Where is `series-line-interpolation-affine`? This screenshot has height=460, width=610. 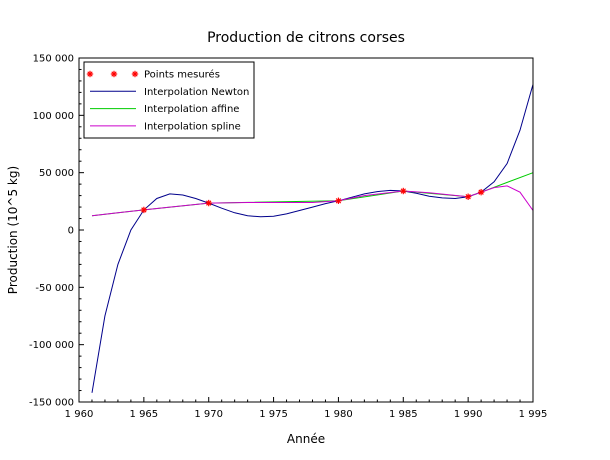
series-line-interpolation-affine is located at coordinates (312, 194).